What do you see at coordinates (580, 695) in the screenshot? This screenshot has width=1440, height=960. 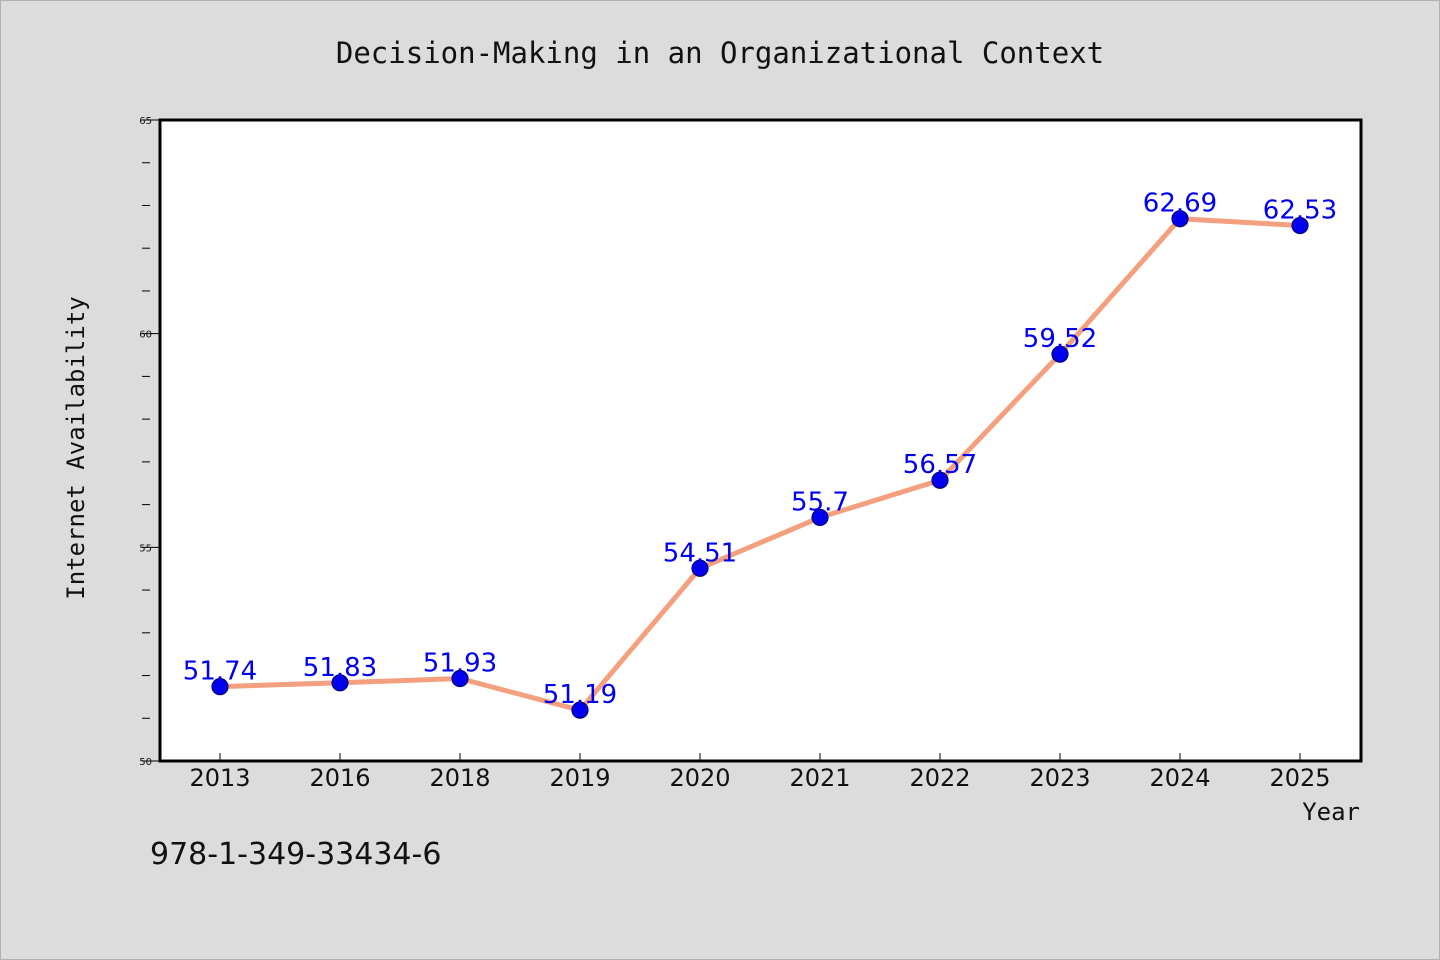 I see `data-label: 51.19` at bounding box center [580, 695].